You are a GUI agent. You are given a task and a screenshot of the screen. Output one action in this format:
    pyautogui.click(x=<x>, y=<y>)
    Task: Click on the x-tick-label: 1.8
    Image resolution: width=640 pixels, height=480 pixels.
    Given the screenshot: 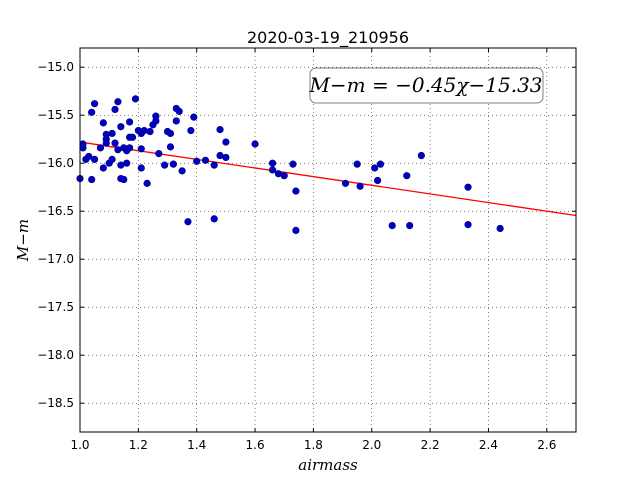 What is the action you would take?
    pyautogui.click(x=313, y=445)
    